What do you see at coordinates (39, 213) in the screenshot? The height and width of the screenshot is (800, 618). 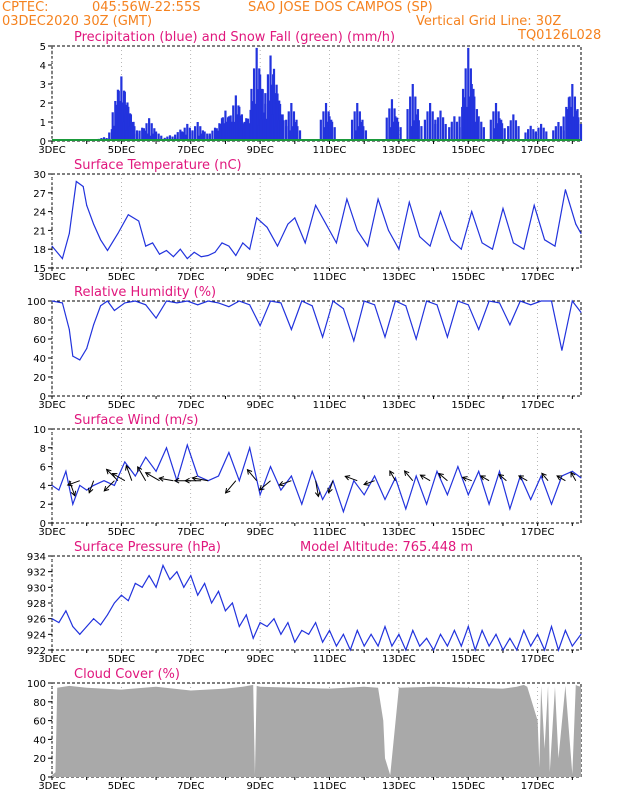 I see `y-tick-label: 24` at bounding box center [39, 213].